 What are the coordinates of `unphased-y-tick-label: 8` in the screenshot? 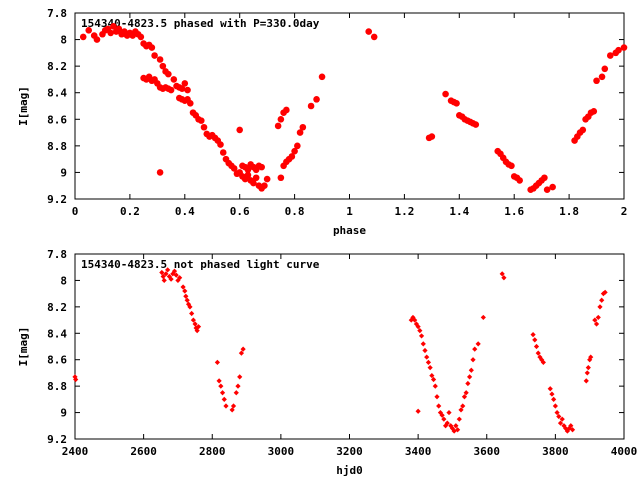 It's located at (63, 280).